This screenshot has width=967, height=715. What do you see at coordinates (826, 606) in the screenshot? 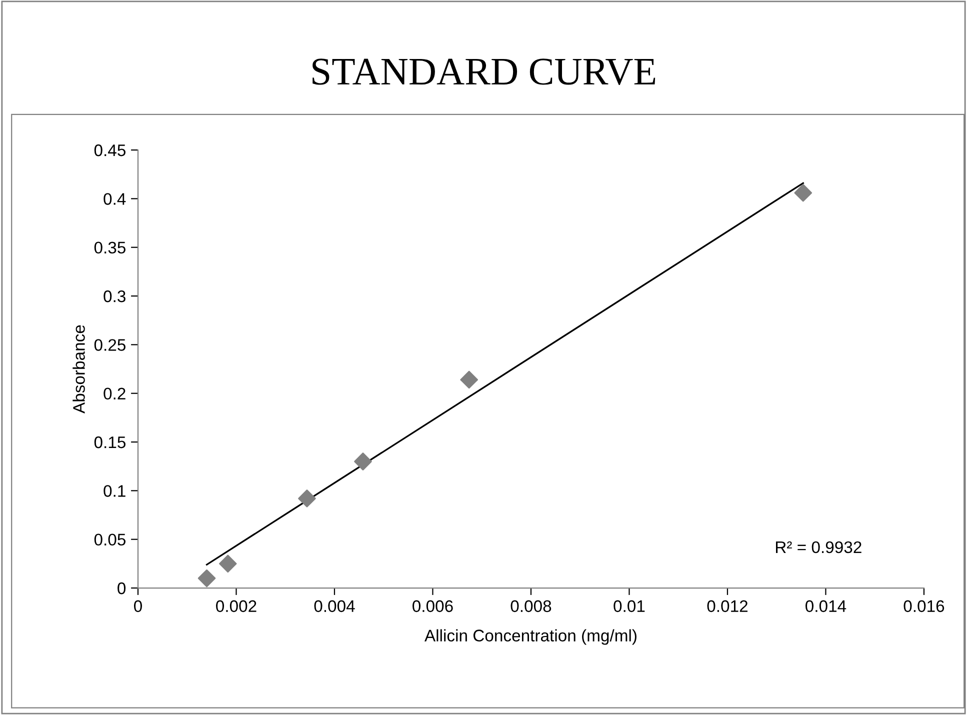
I see `x-tick-label: 0.014` at bounding box center [826, 606].